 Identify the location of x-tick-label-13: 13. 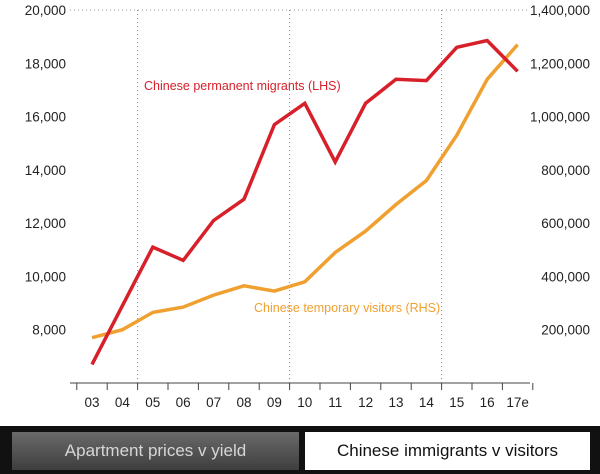
(395, 402).